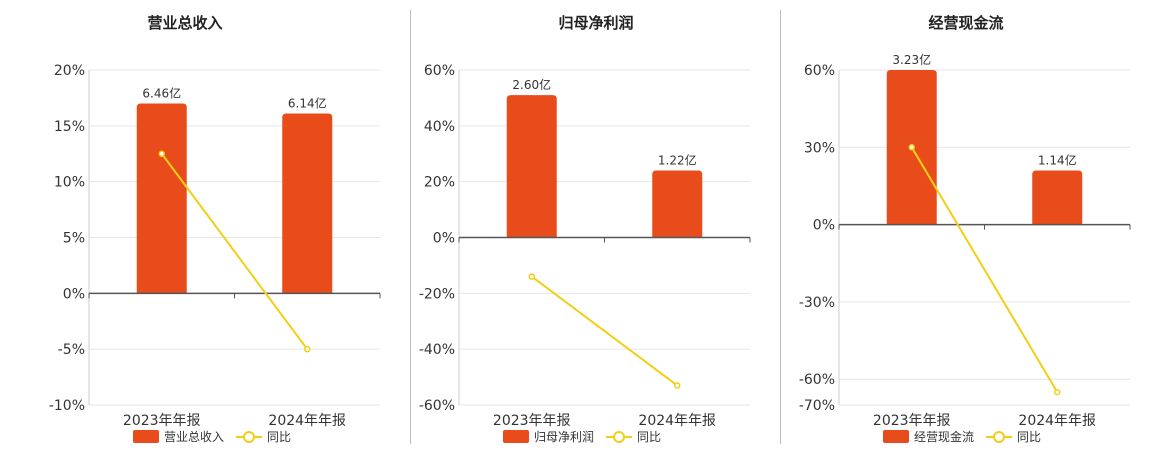  What do you see at coordinates (819, 148) in the screenshot?
I see `y-tick-label: 30%` at bounding box center [819, 148].